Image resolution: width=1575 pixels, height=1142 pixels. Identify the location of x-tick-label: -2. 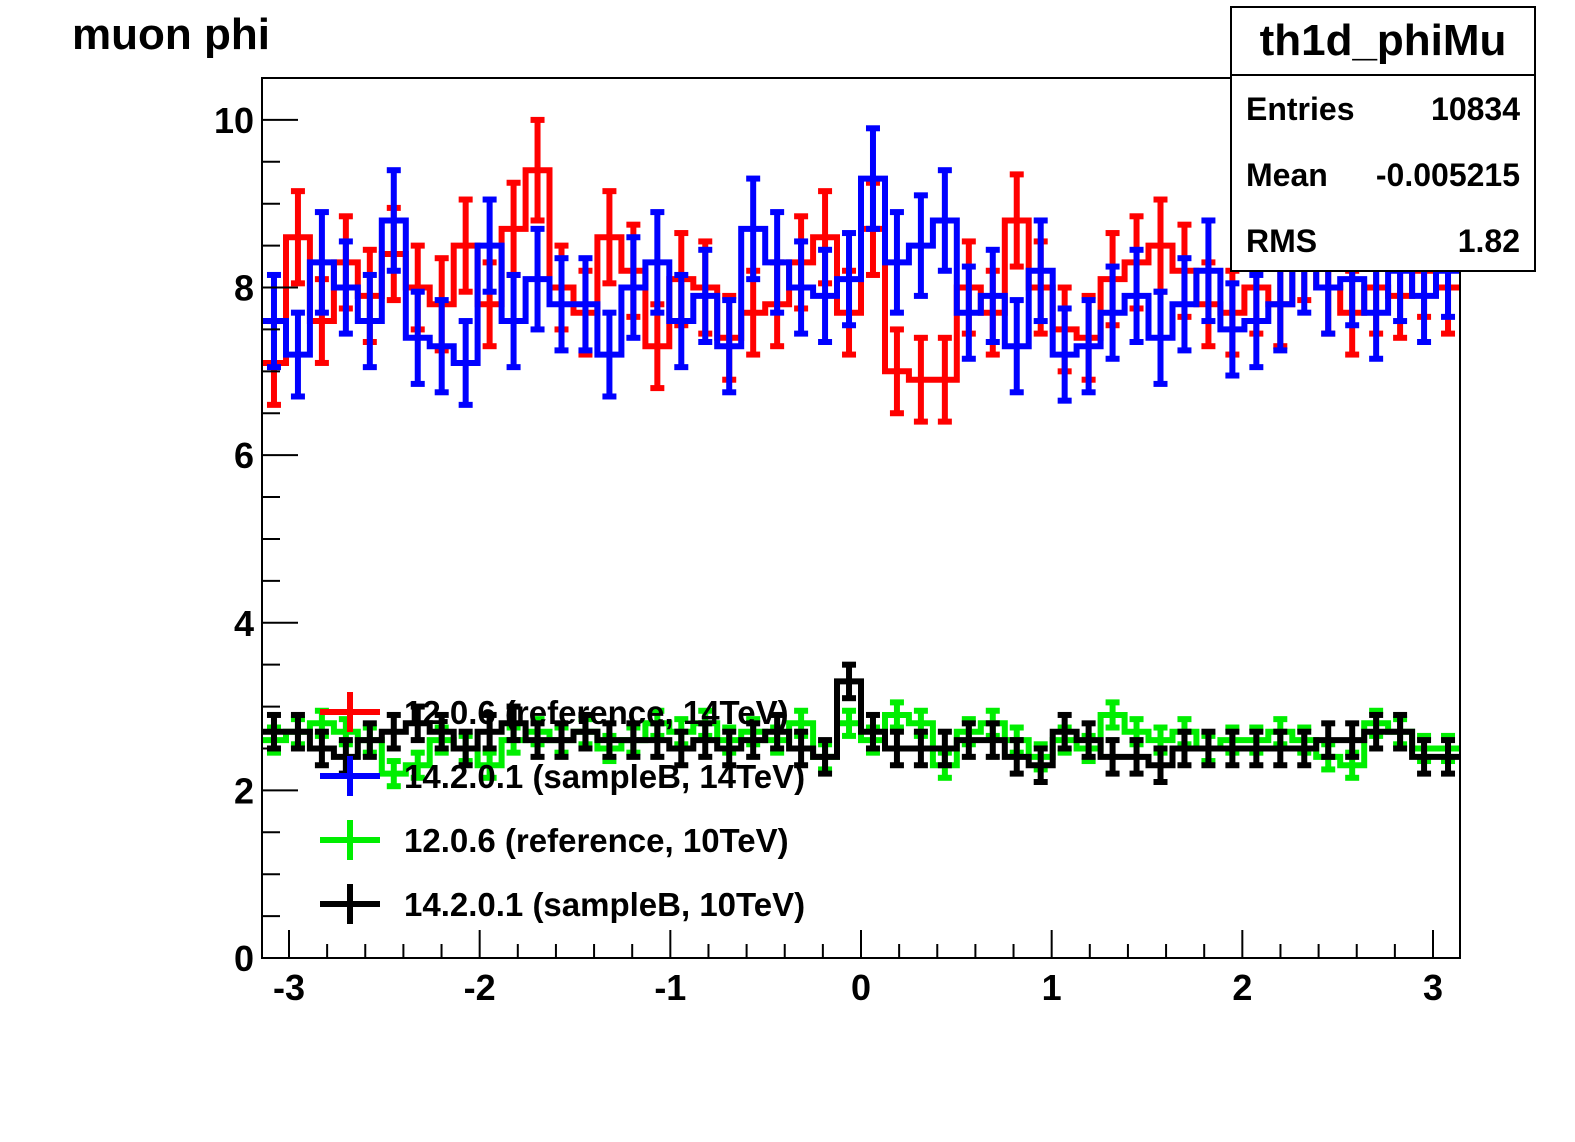
(480, 987).